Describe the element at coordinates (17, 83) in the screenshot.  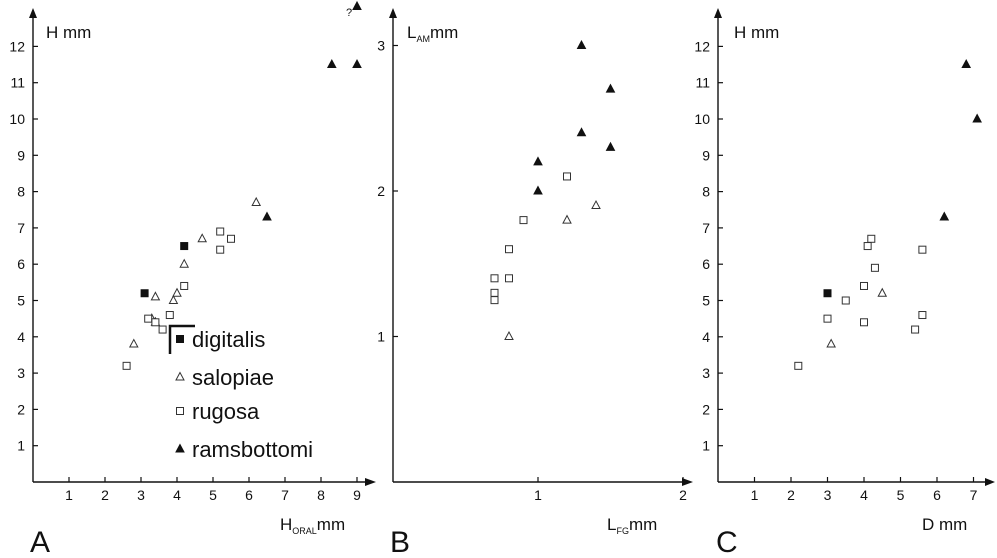
I see `panel-a-y-tick-label: 11` at that location.